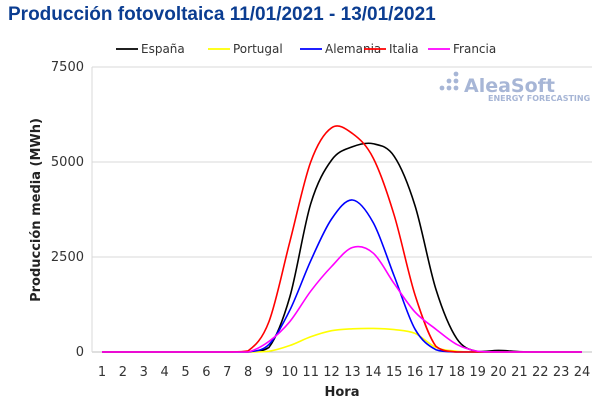  What do you see at coordinates (474, 49) in the screenshot?
I see `legend-label-francia: Francia` at bounding box center [474, 49].